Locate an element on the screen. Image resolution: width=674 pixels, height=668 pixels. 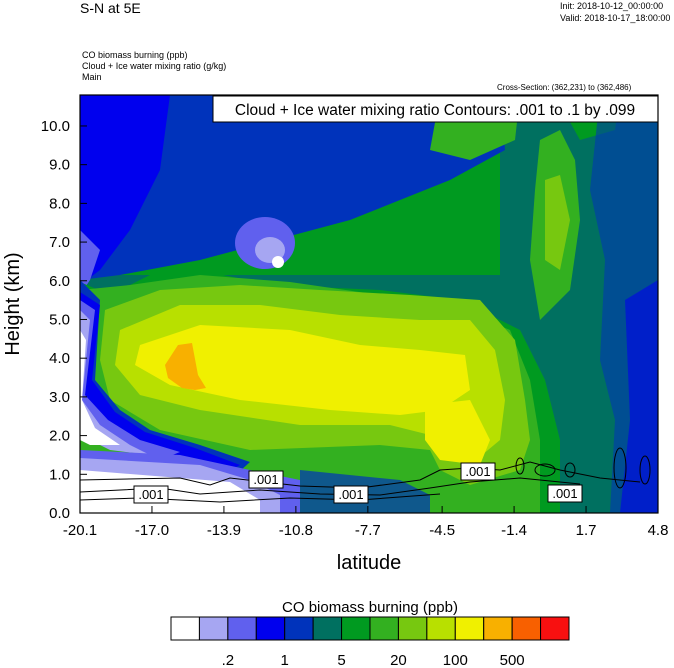
y-tick-label: 7.0 is located at coordinates (59, 242).